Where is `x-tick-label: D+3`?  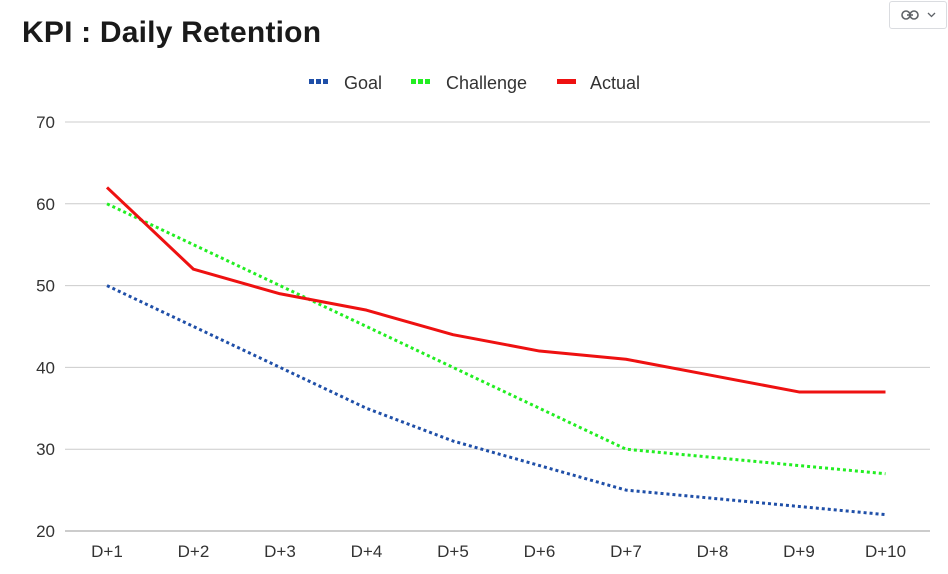
x-tick-label: D+3 is located at coordinates (280, 551).